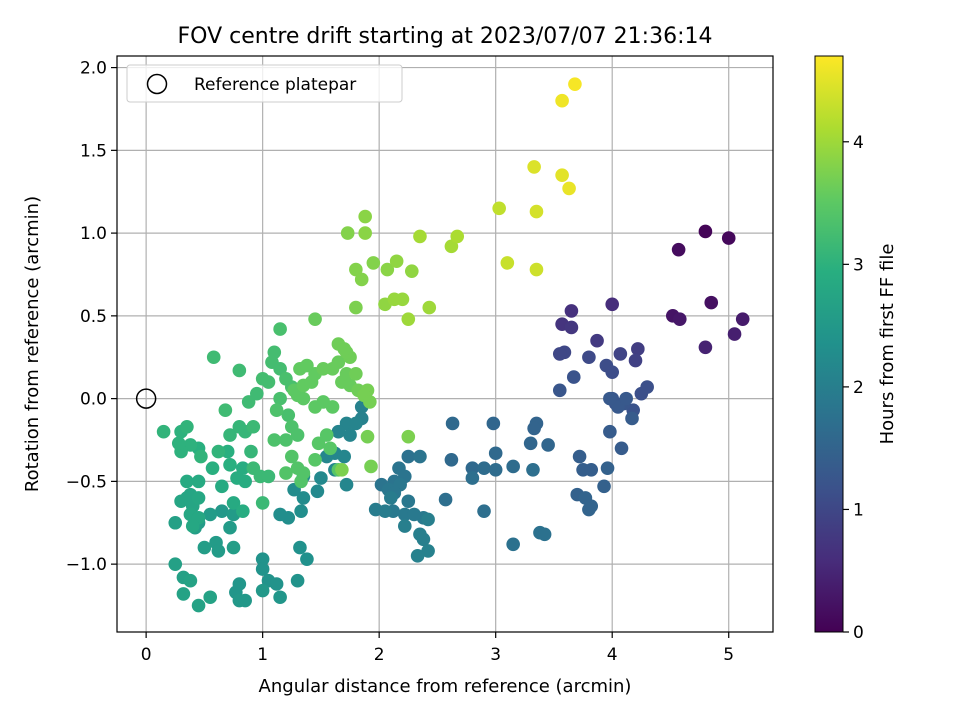 The image size is (960, 720). Describe the element at coordinates (728, 655) in the screenshot. I see `x-tick-label: 5` at that location.